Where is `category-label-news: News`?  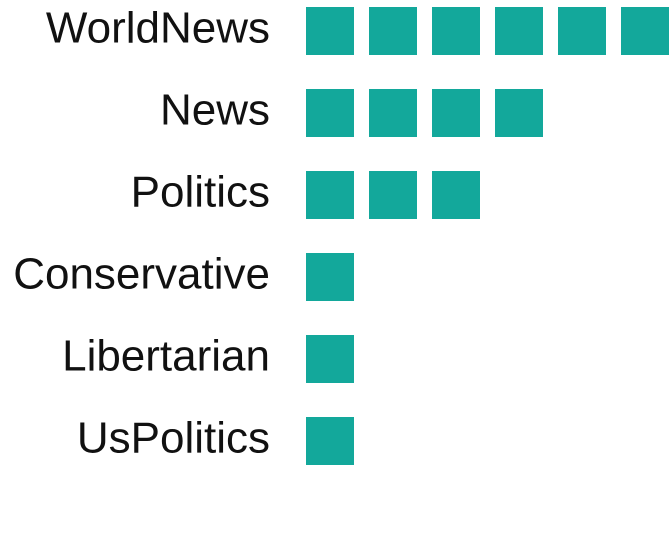
category-label-news: News is located at coordinates (215, 110).